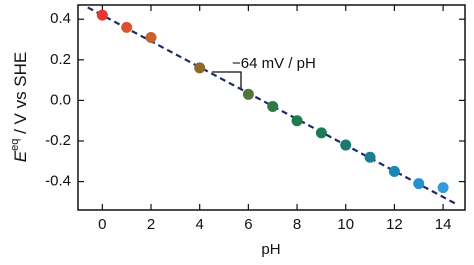  Describe the element at coordinates (60, 99) in the screenshot. I see `y-tick-label: 0.0` at that location.